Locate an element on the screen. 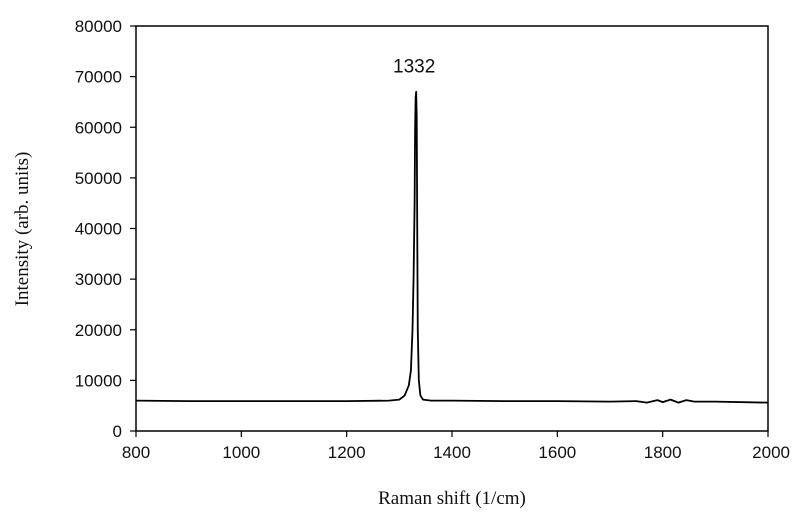 The height and width of the screenshot is (512, 793). x-tick-label: 1400 is located at coordinates (452, 452).